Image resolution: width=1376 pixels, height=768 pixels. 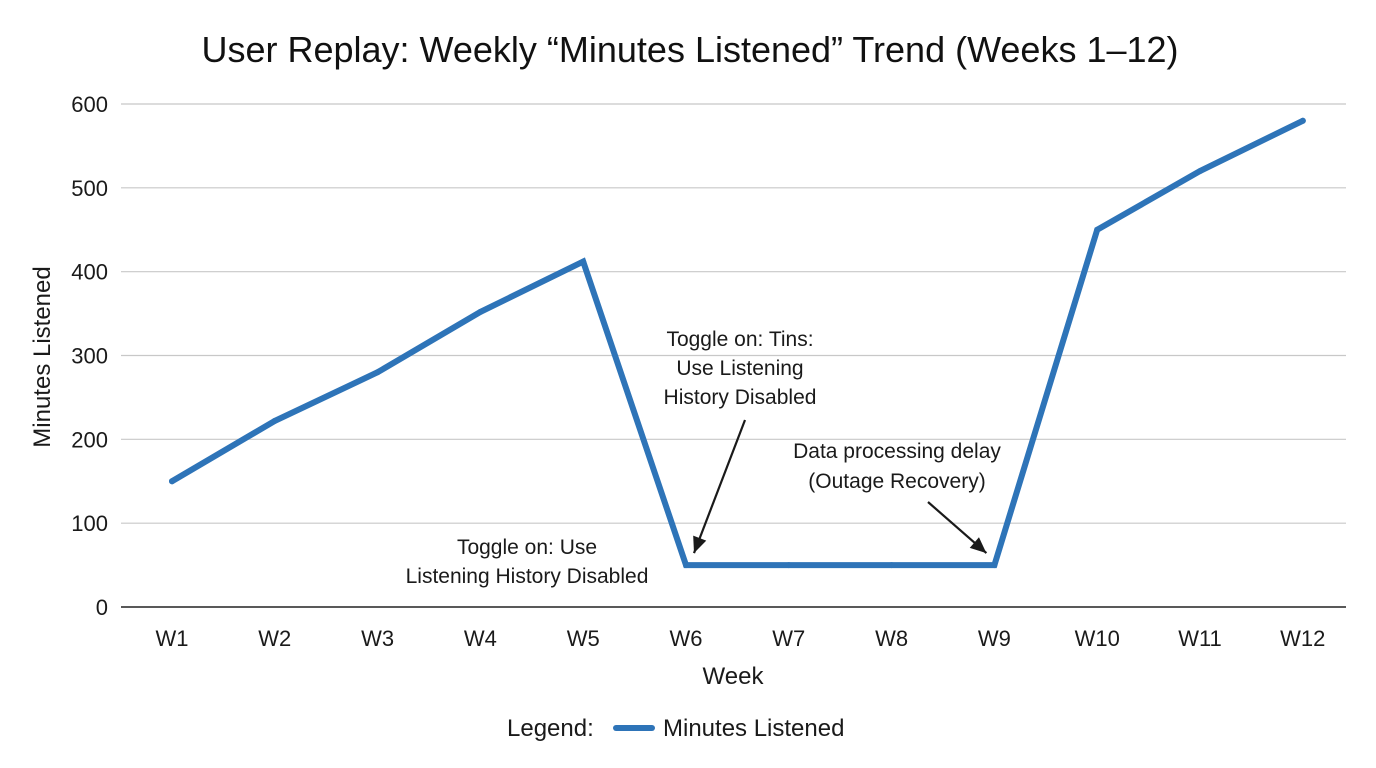 What do you see at coordinates (274, 420) in the screenshot?
I see `data-point-w2` at bounding box center [274, 420].